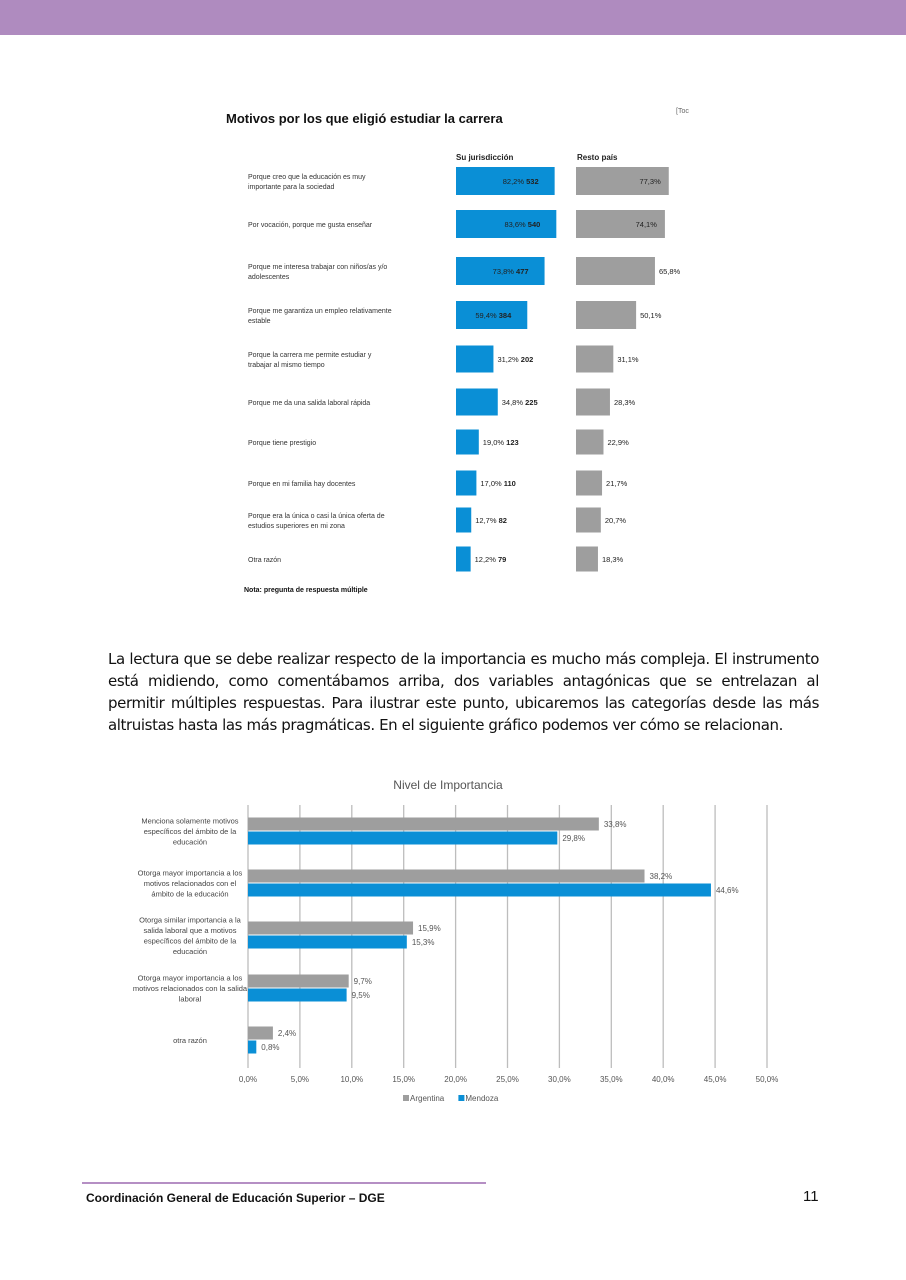  I want to click on data-label: 18,3%, so click(613, 559).